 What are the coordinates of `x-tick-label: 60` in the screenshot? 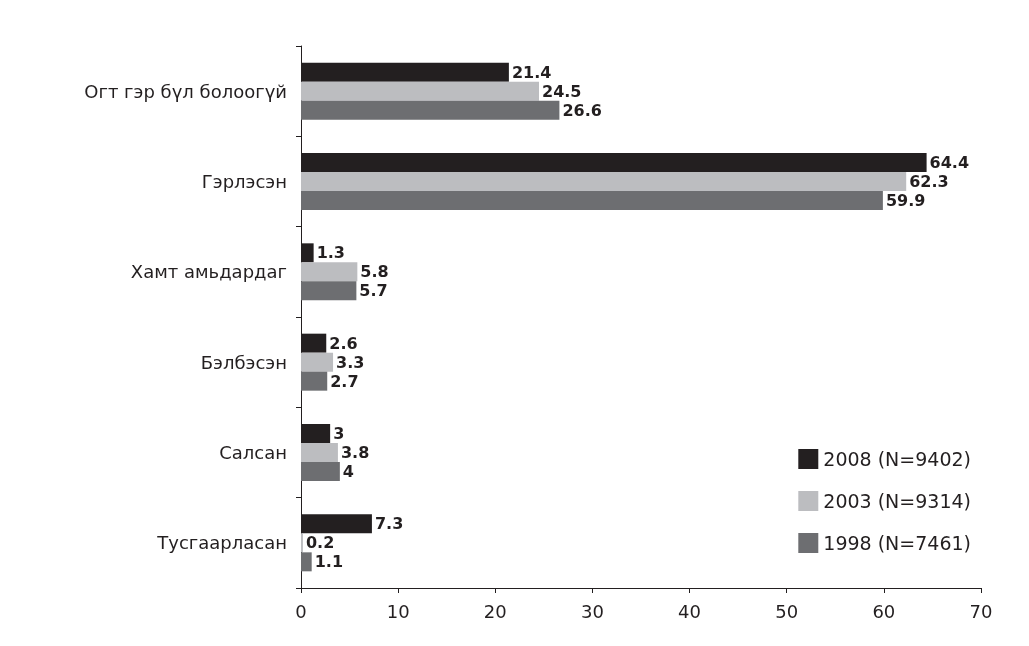 It's located at (884, 611).